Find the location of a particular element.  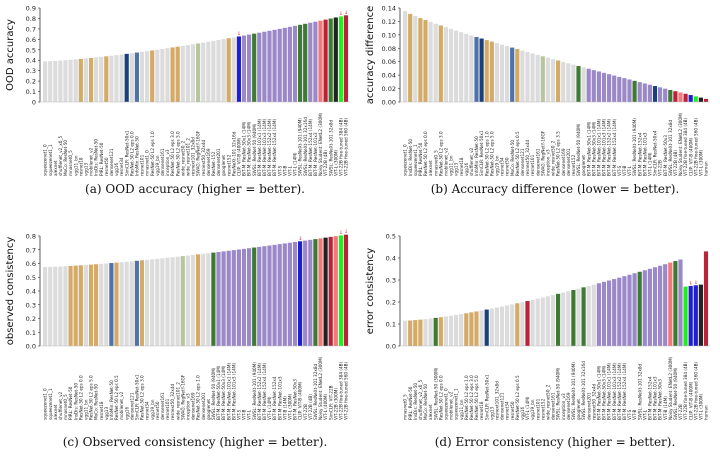

x-tick-label: CLIP: ViT-B (400M) is located at coordinates (690, 400).